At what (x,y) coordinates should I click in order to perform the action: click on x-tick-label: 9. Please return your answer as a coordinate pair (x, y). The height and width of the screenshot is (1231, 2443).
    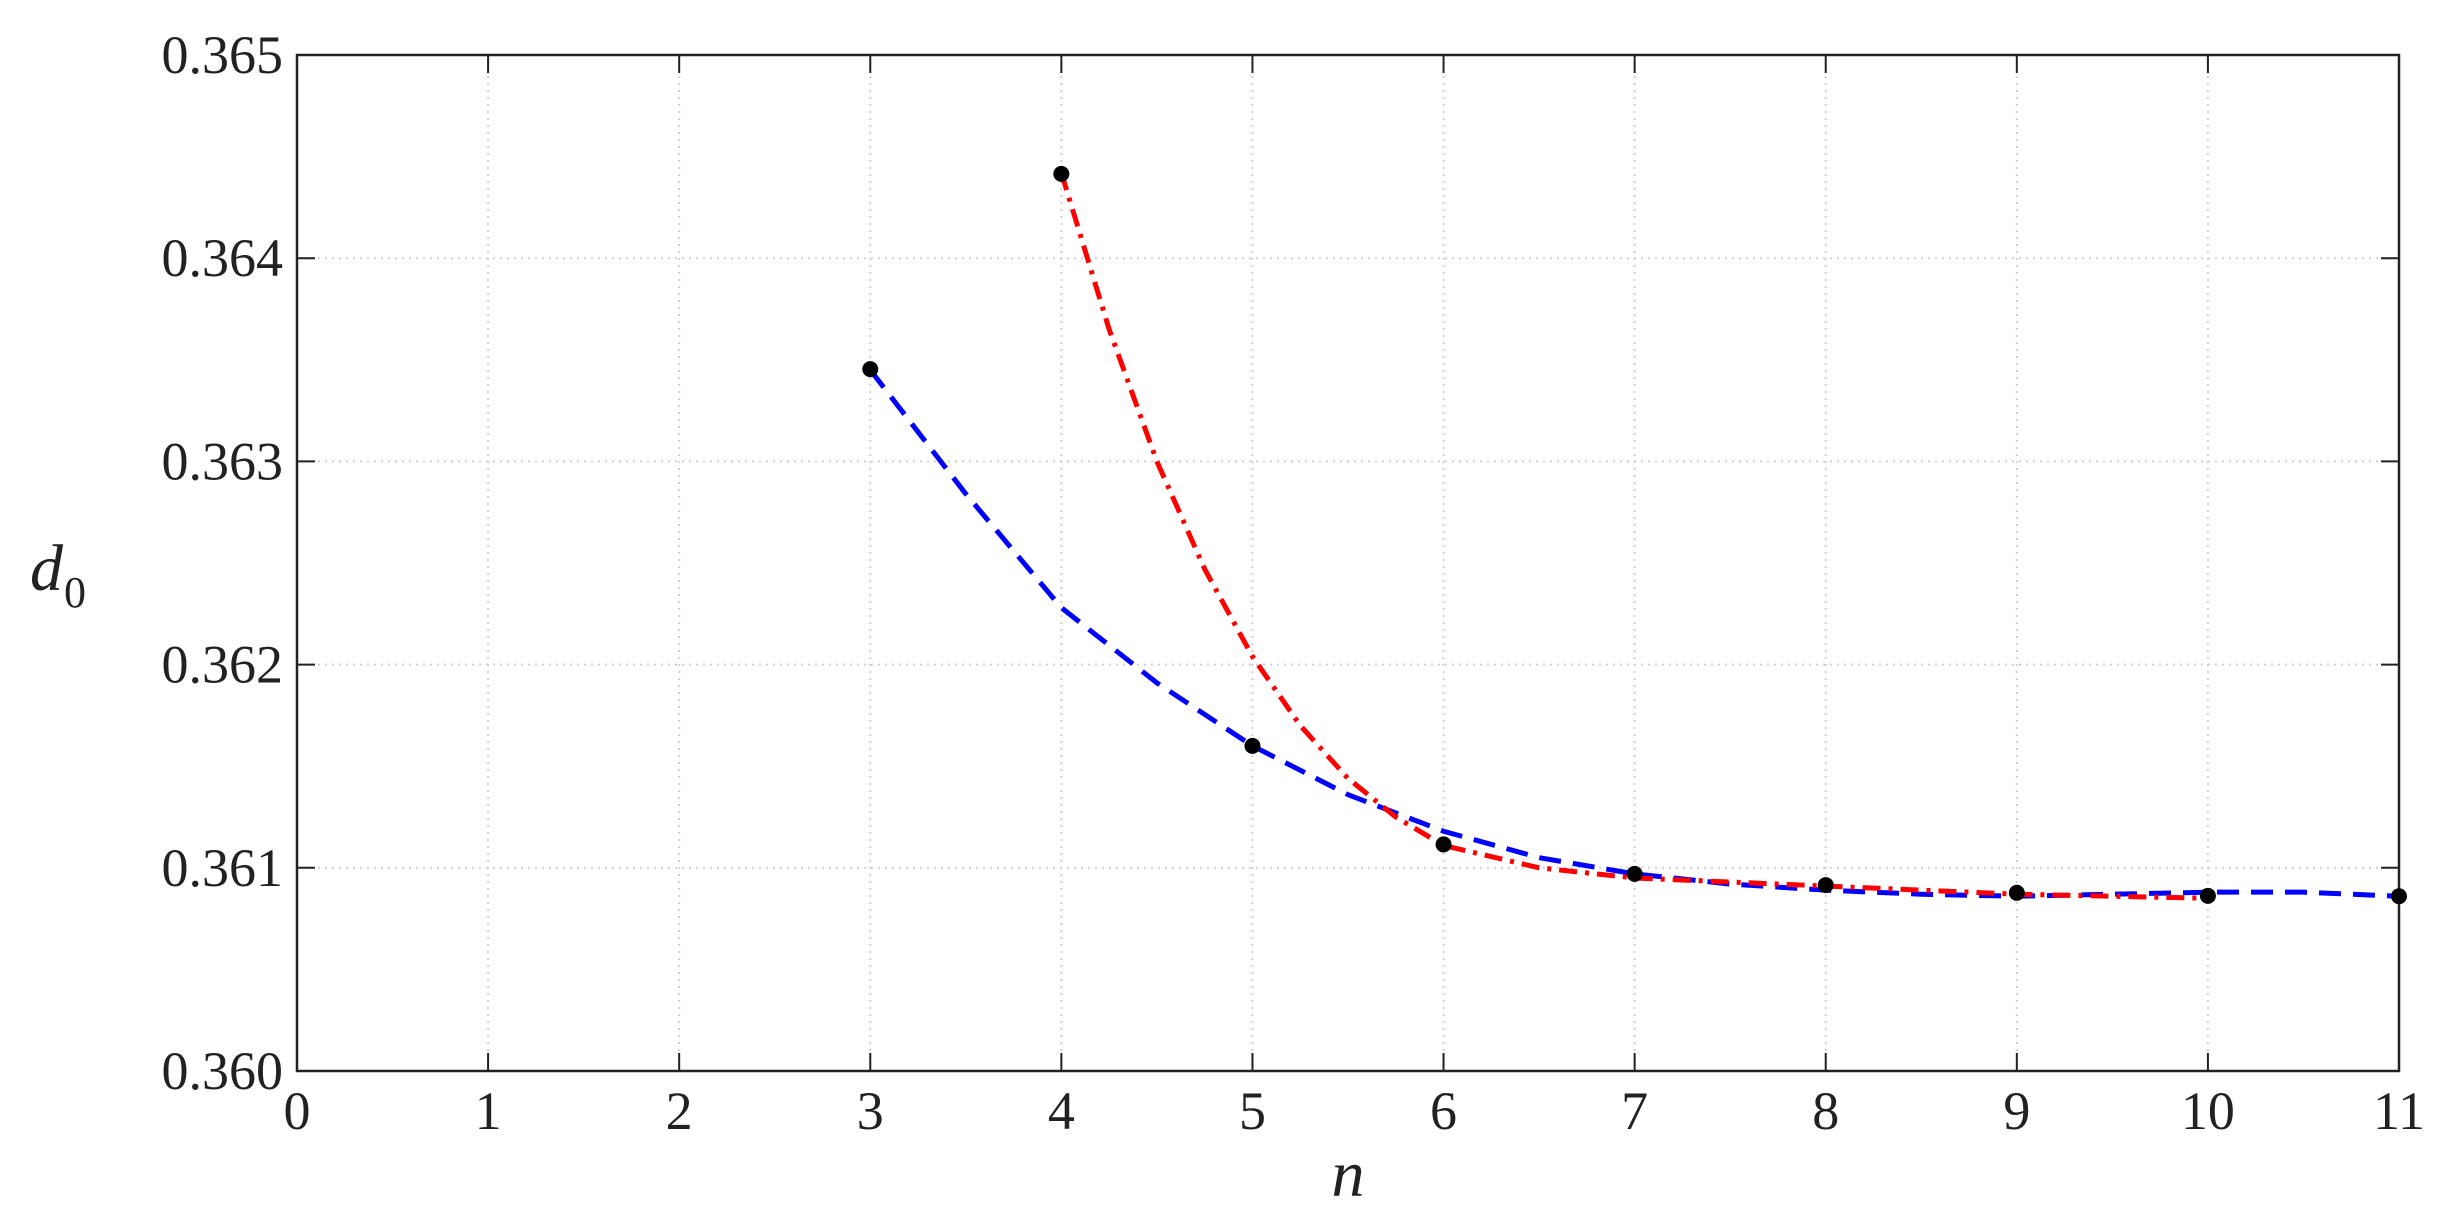
    Looking at the image, I should click on (2016, 1111).